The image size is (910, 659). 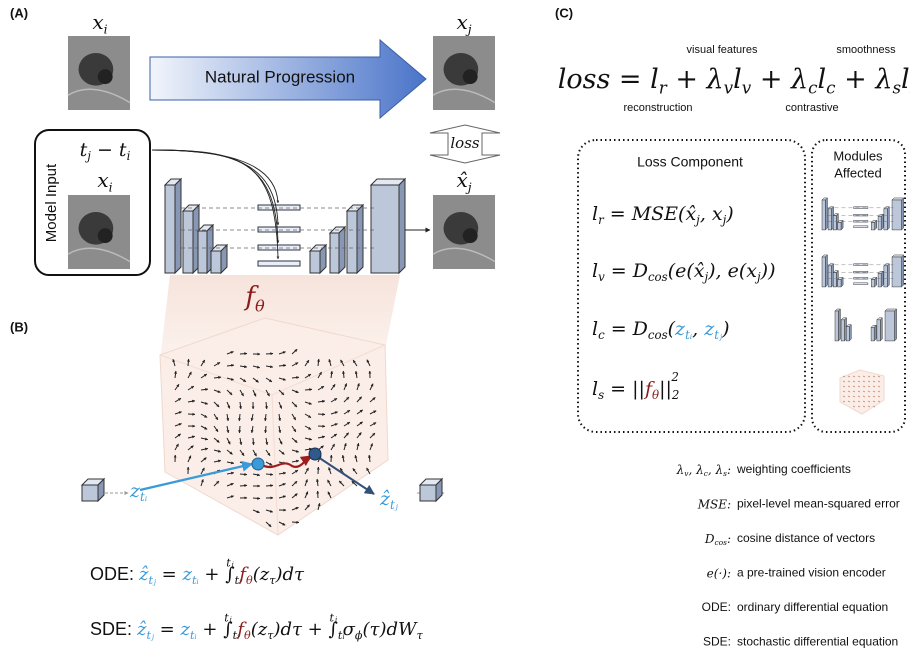 What do you see at coordinates (686, 271) in the screenshot?
I see `formula-part: (e(x̂` at bounding box center [686, 271].